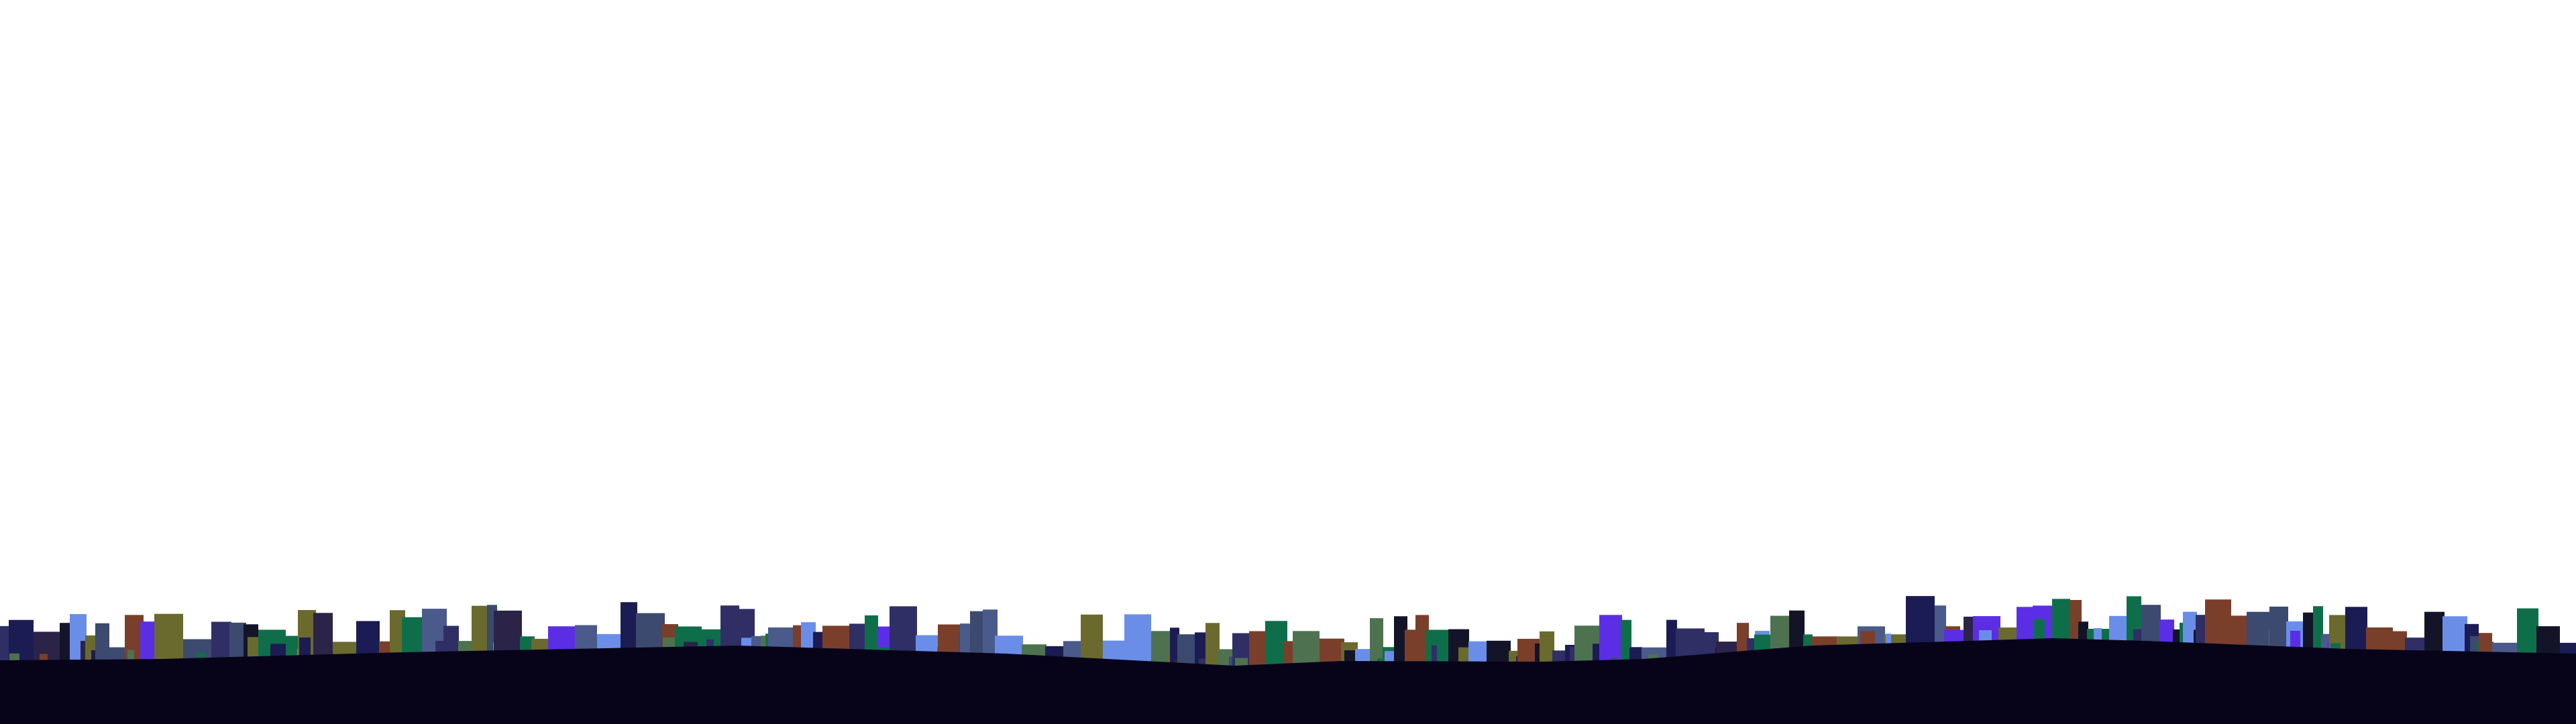 The width and height of the screenshot is (2576, 724). What do you see at coordinates (1288, 681) in the screenshot?
I see `ground-hills` at bounding box center [1288, 681].